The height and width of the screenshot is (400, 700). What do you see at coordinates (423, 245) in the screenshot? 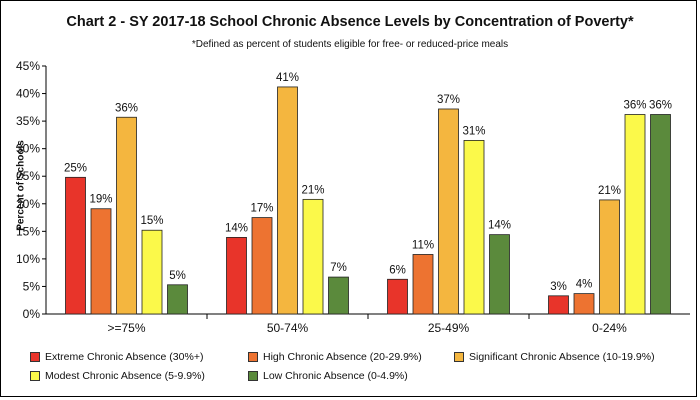
I see `data-label: 11%` at bounding box center [423, 245].